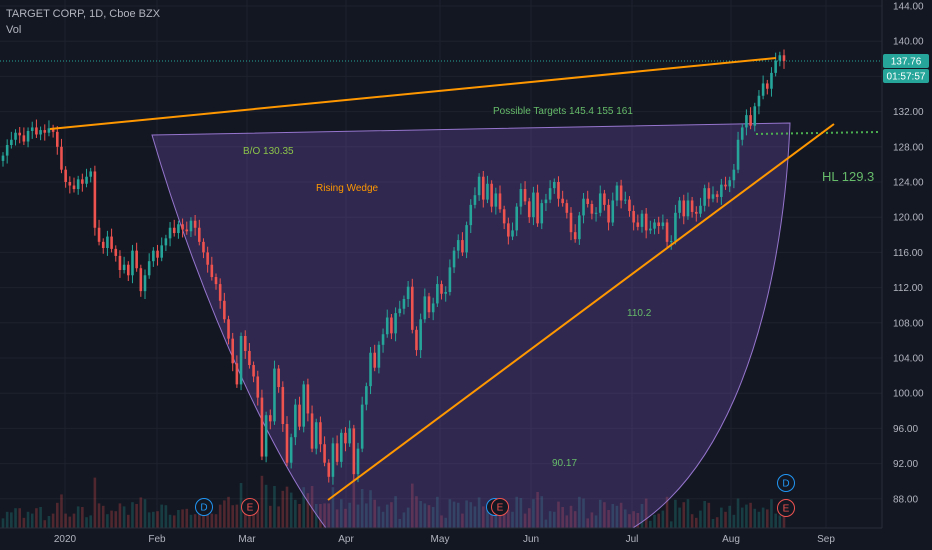 This screenshot has width=932, height=550. What do you see at coordinates (83, 14) in the screenshot?
I see `symbol-title: TARGET CORP, 1D, Cboe BZX` at bounding box center [83, 14].